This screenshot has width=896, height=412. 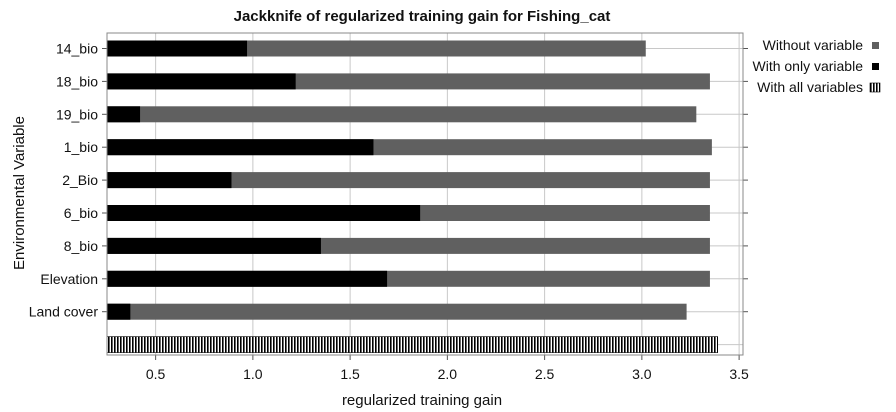 I want to click on category-label: 2_Bio, so click(x=80, y=180).